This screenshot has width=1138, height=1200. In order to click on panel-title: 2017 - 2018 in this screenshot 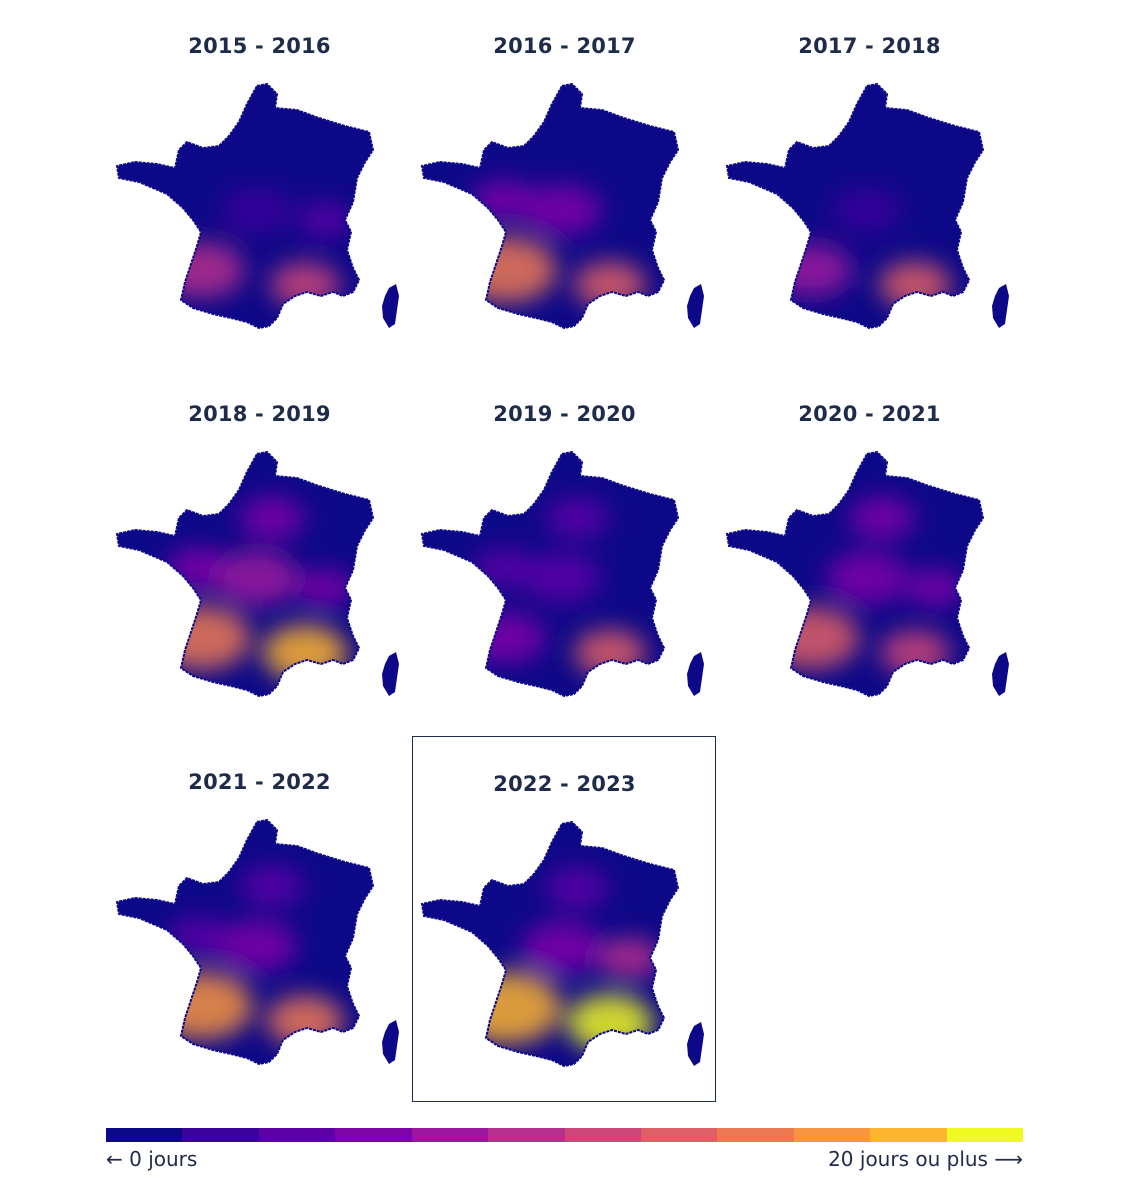, I will do `click(869, 46)`.